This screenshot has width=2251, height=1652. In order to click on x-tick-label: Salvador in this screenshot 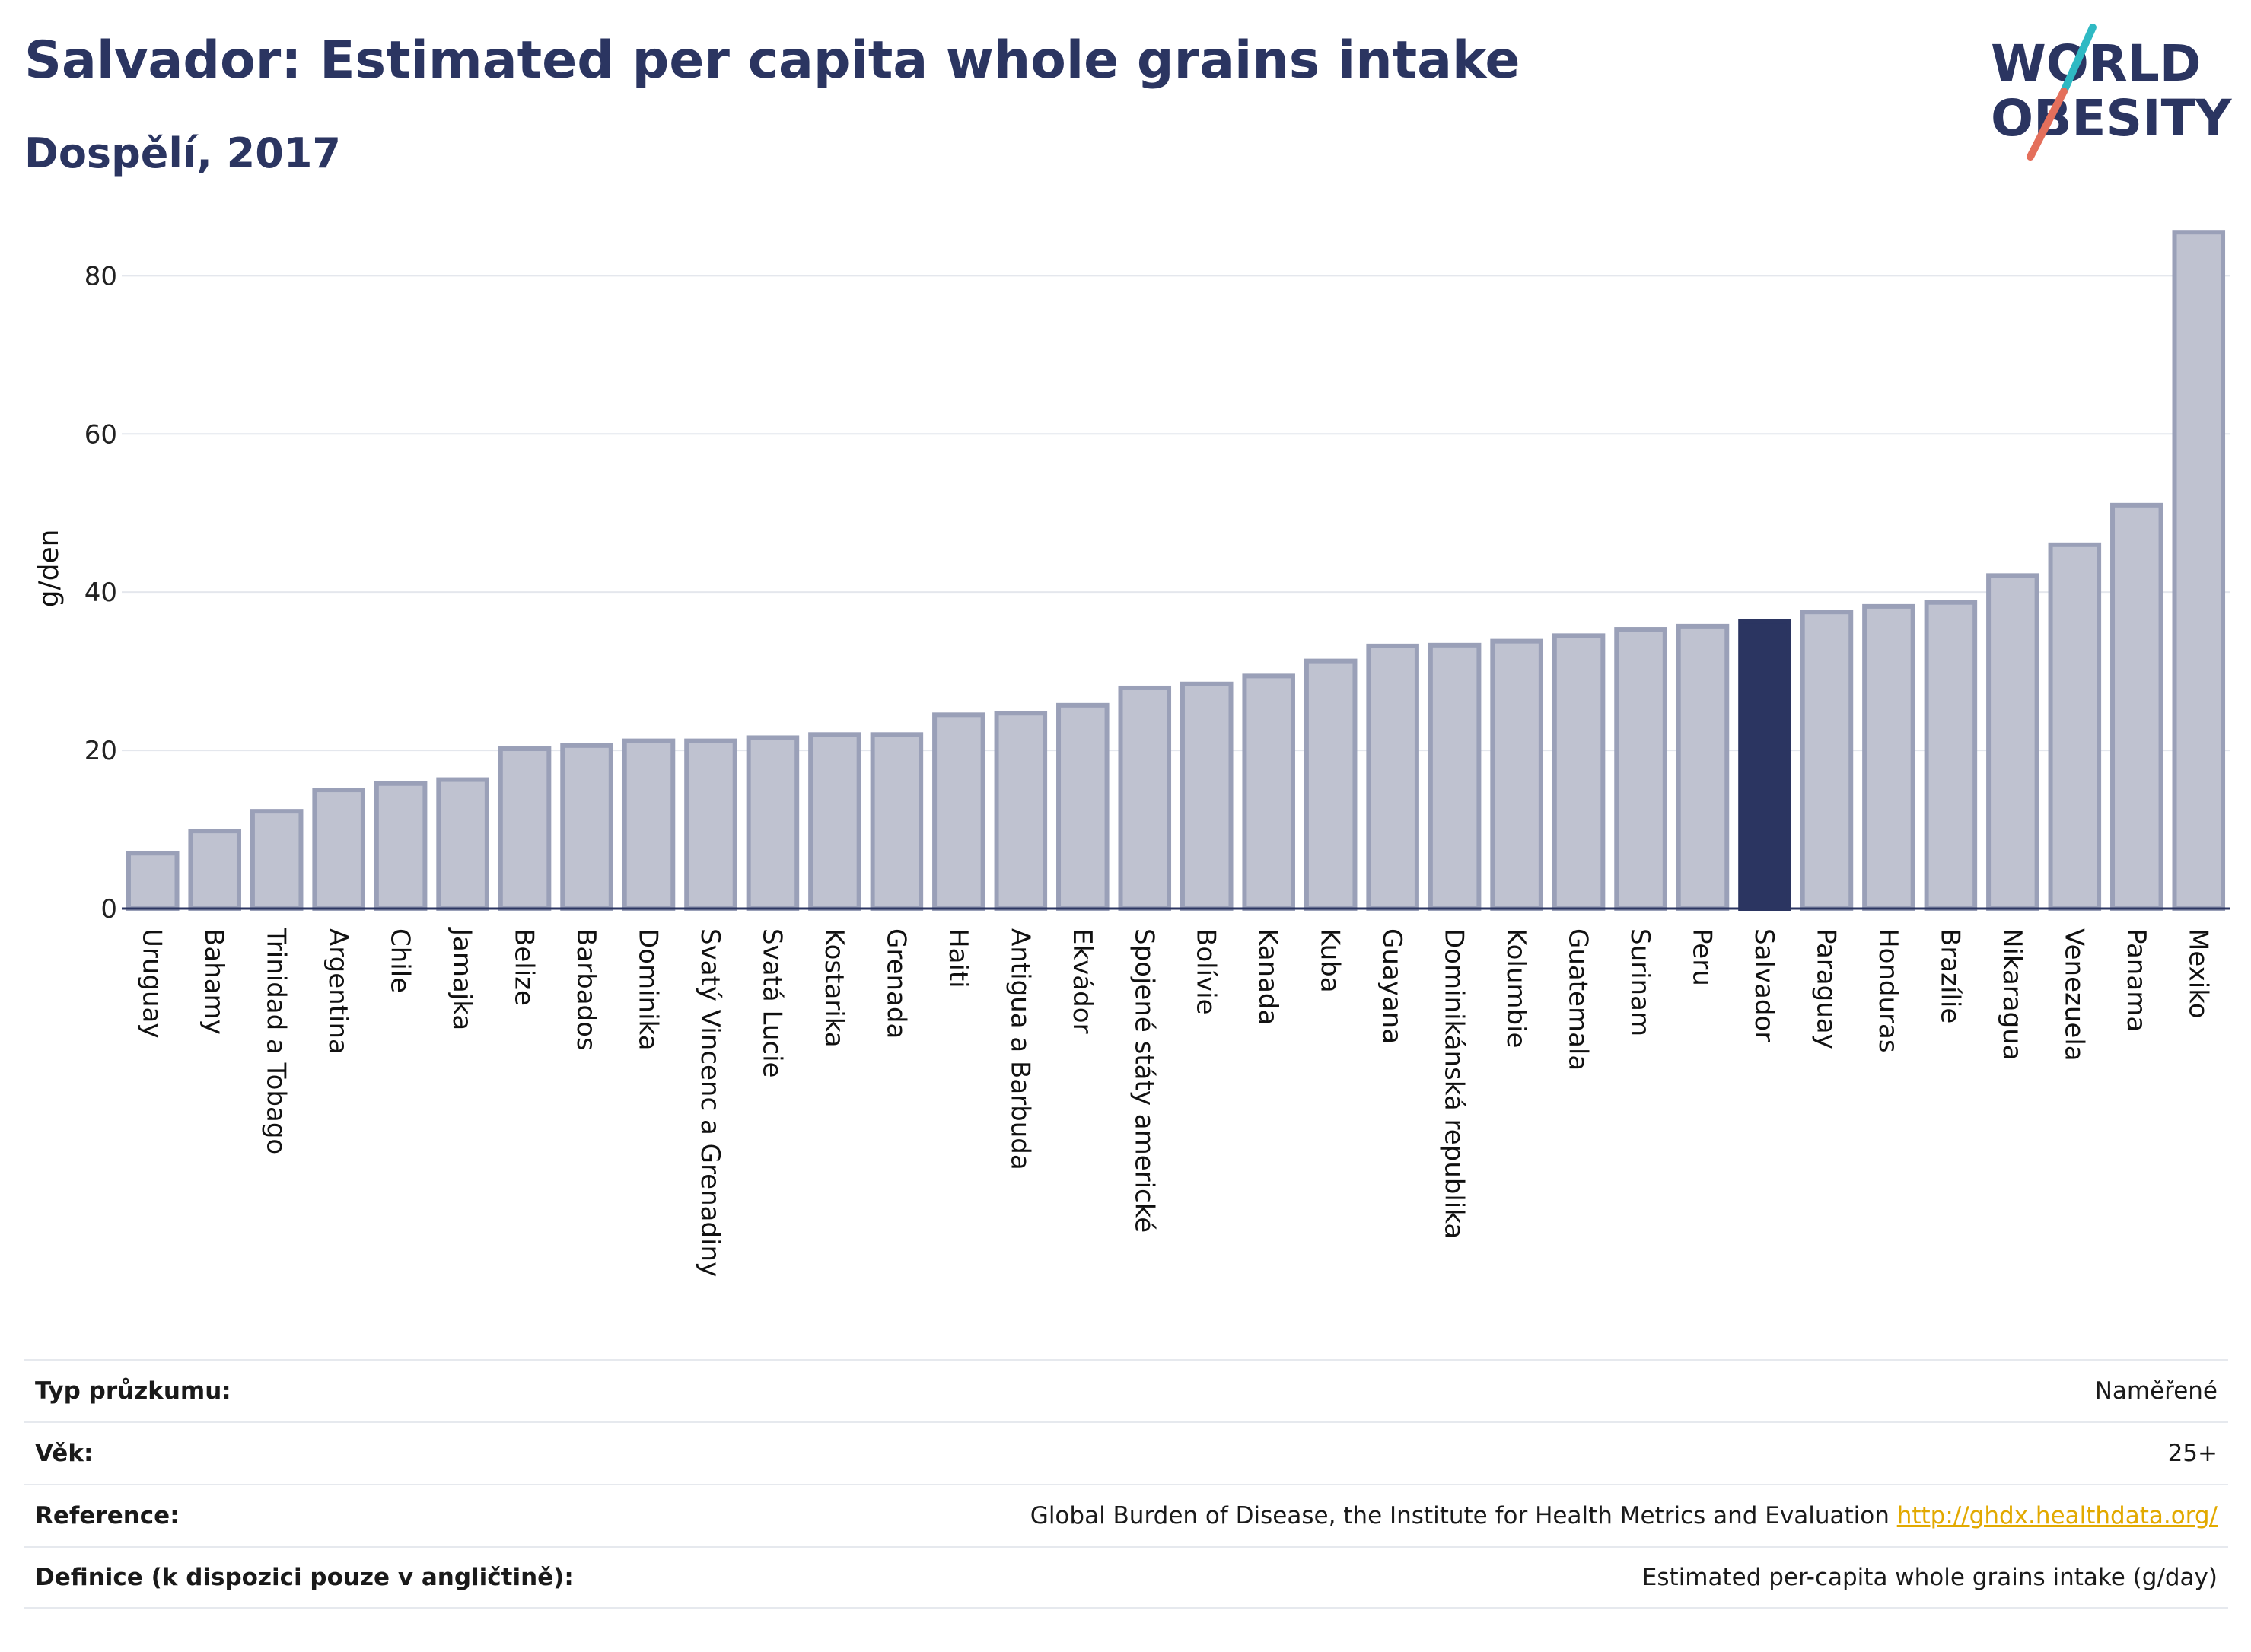, I will do `click(1764, 985)`.